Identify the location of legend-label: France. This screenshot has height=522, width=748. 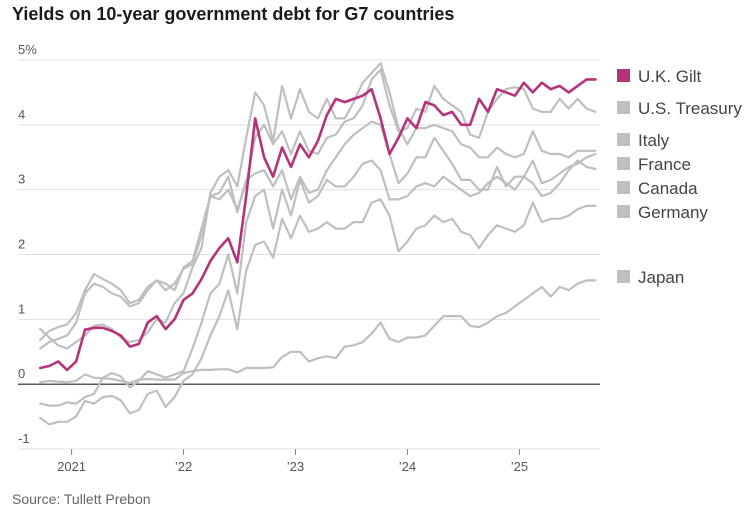
(664, 164).